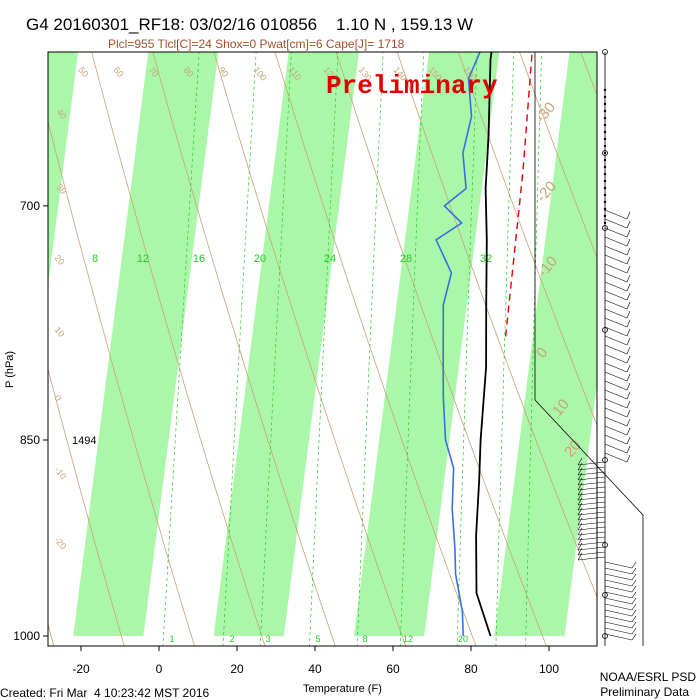  Describe the element at coordinates (317, 639) in the screenshot. I see `mixing-ratio-label: 5` at that location.